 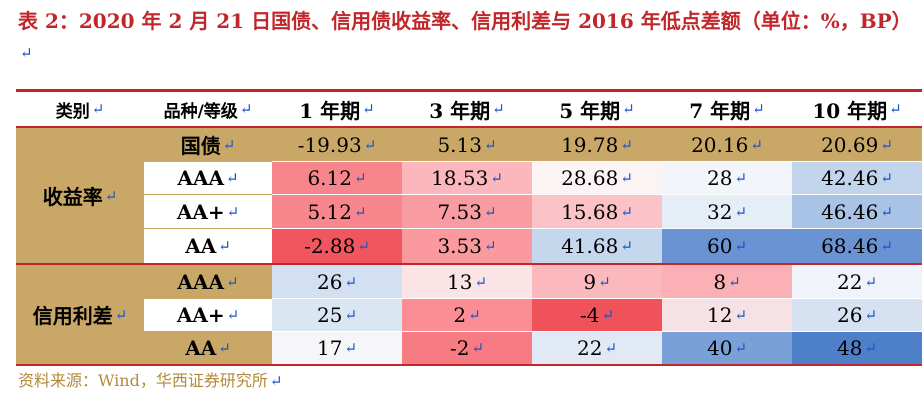 I want to click on value-cell: 6.12 ↵, so click(x=337, y=177).